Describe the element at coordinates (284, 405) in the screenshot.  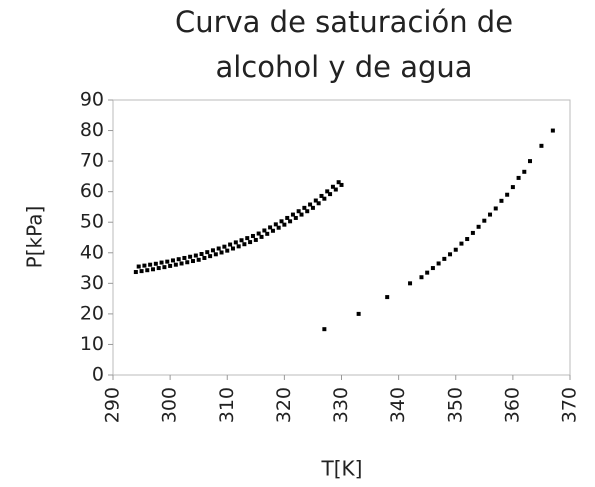
I see `x-tick-label: 320` at that location.